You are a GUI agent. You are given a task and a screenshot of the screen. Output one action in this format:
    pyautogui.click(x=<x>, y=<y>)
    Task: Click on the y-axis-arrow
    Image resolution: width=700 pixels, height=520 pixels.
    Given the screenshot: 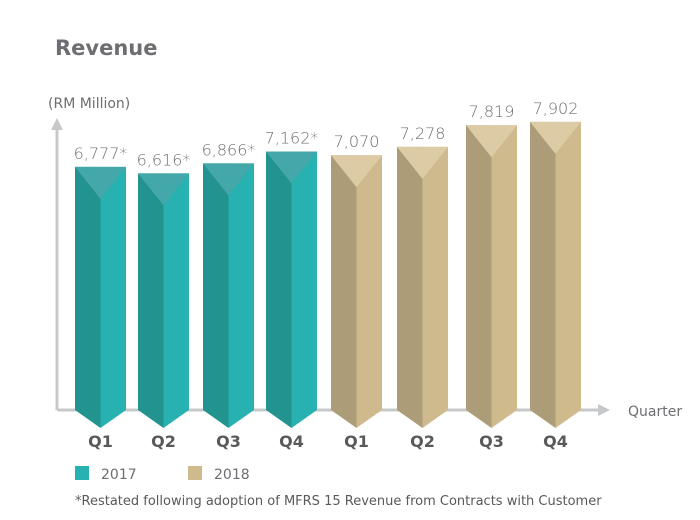 What is the action you would take?
    pyautogui.click(x=57, y=124)
    